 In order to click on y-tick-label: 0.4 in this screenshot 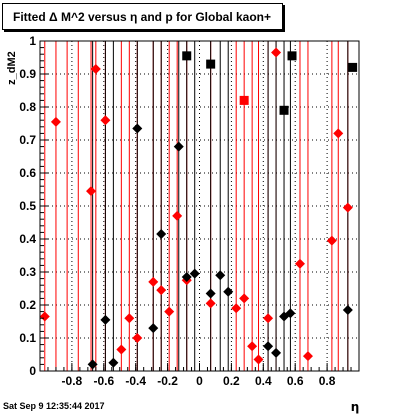, I will do `click(27, 239)`.